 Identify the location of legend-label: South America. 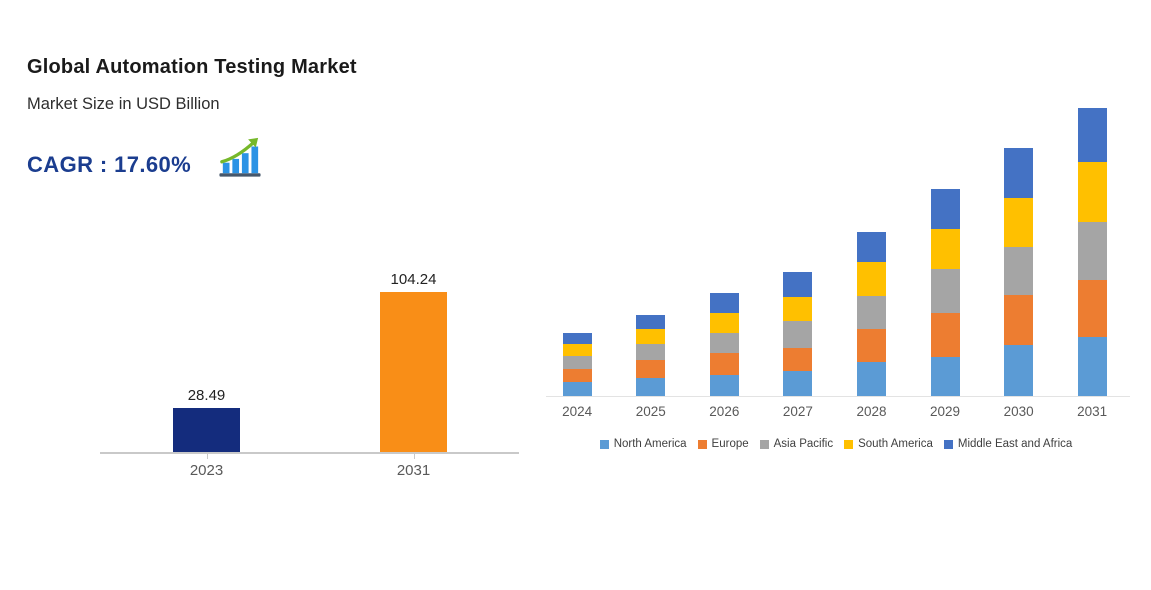
(895, 444).